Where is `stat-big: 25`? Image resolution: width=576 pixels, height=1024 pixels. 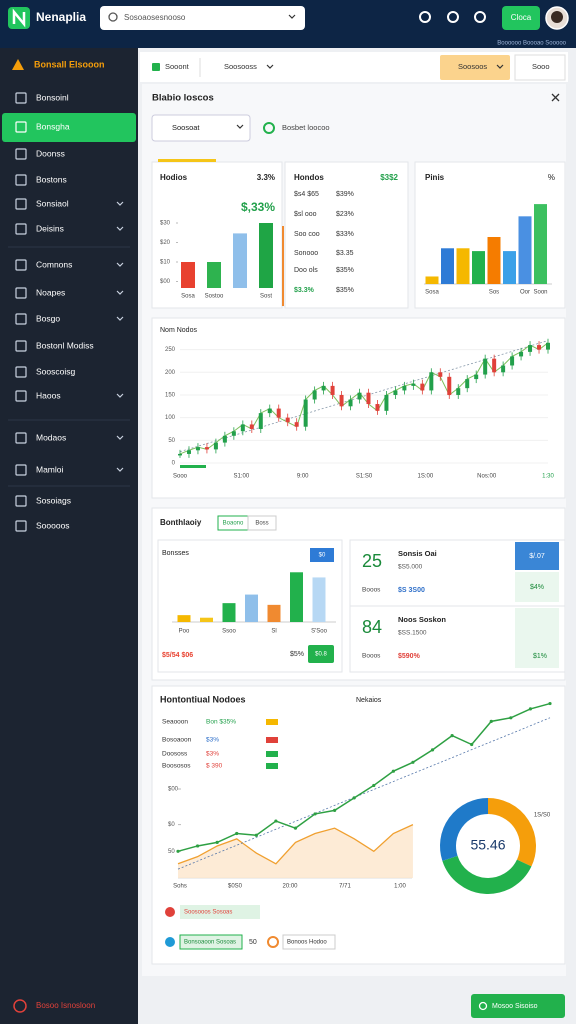
stat-big: 25 is located at coordinates (372, 561).